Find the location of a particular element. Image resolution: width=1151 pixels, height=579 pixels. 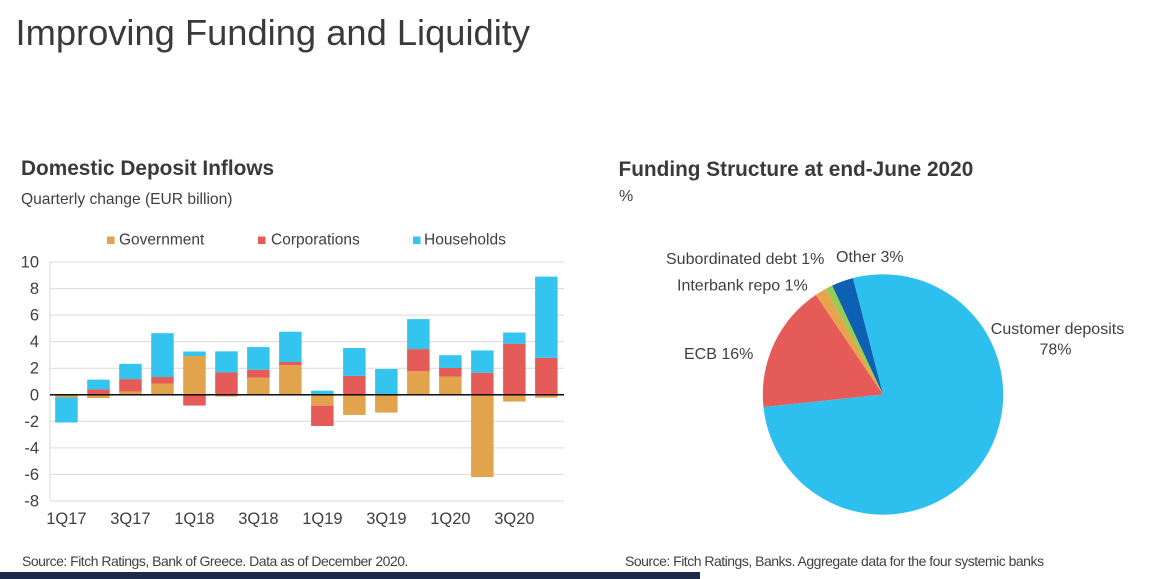

svg-text: Subordinated debt 1% is located at coordinates (745, 259).